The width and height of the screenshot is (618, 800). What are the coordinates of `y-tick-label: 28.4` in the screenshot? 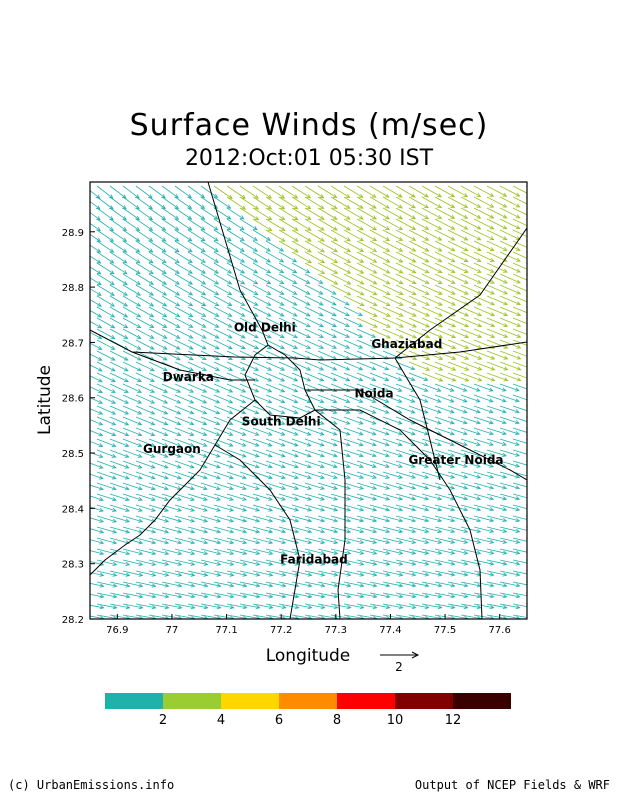 It's located at (73, 509).